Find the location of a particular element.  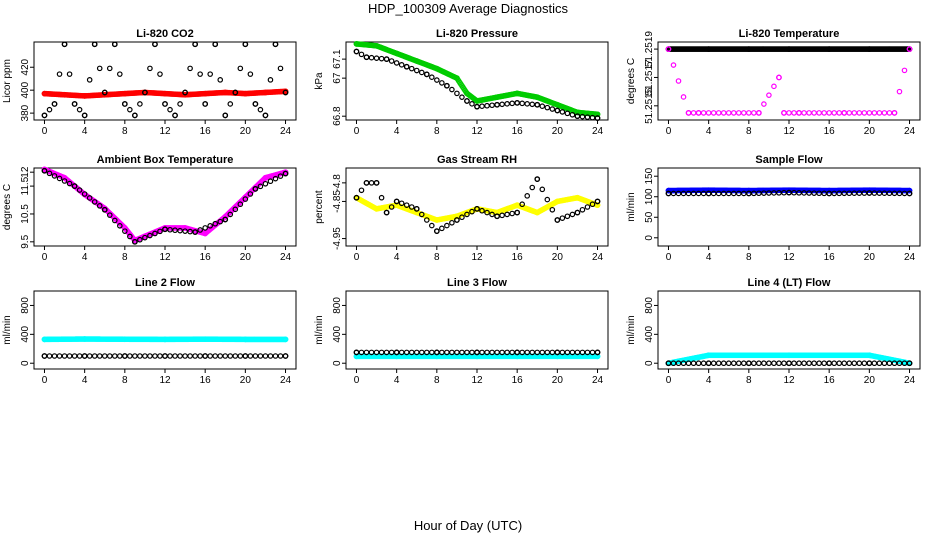

series-black is located at coordinates (477, 205).